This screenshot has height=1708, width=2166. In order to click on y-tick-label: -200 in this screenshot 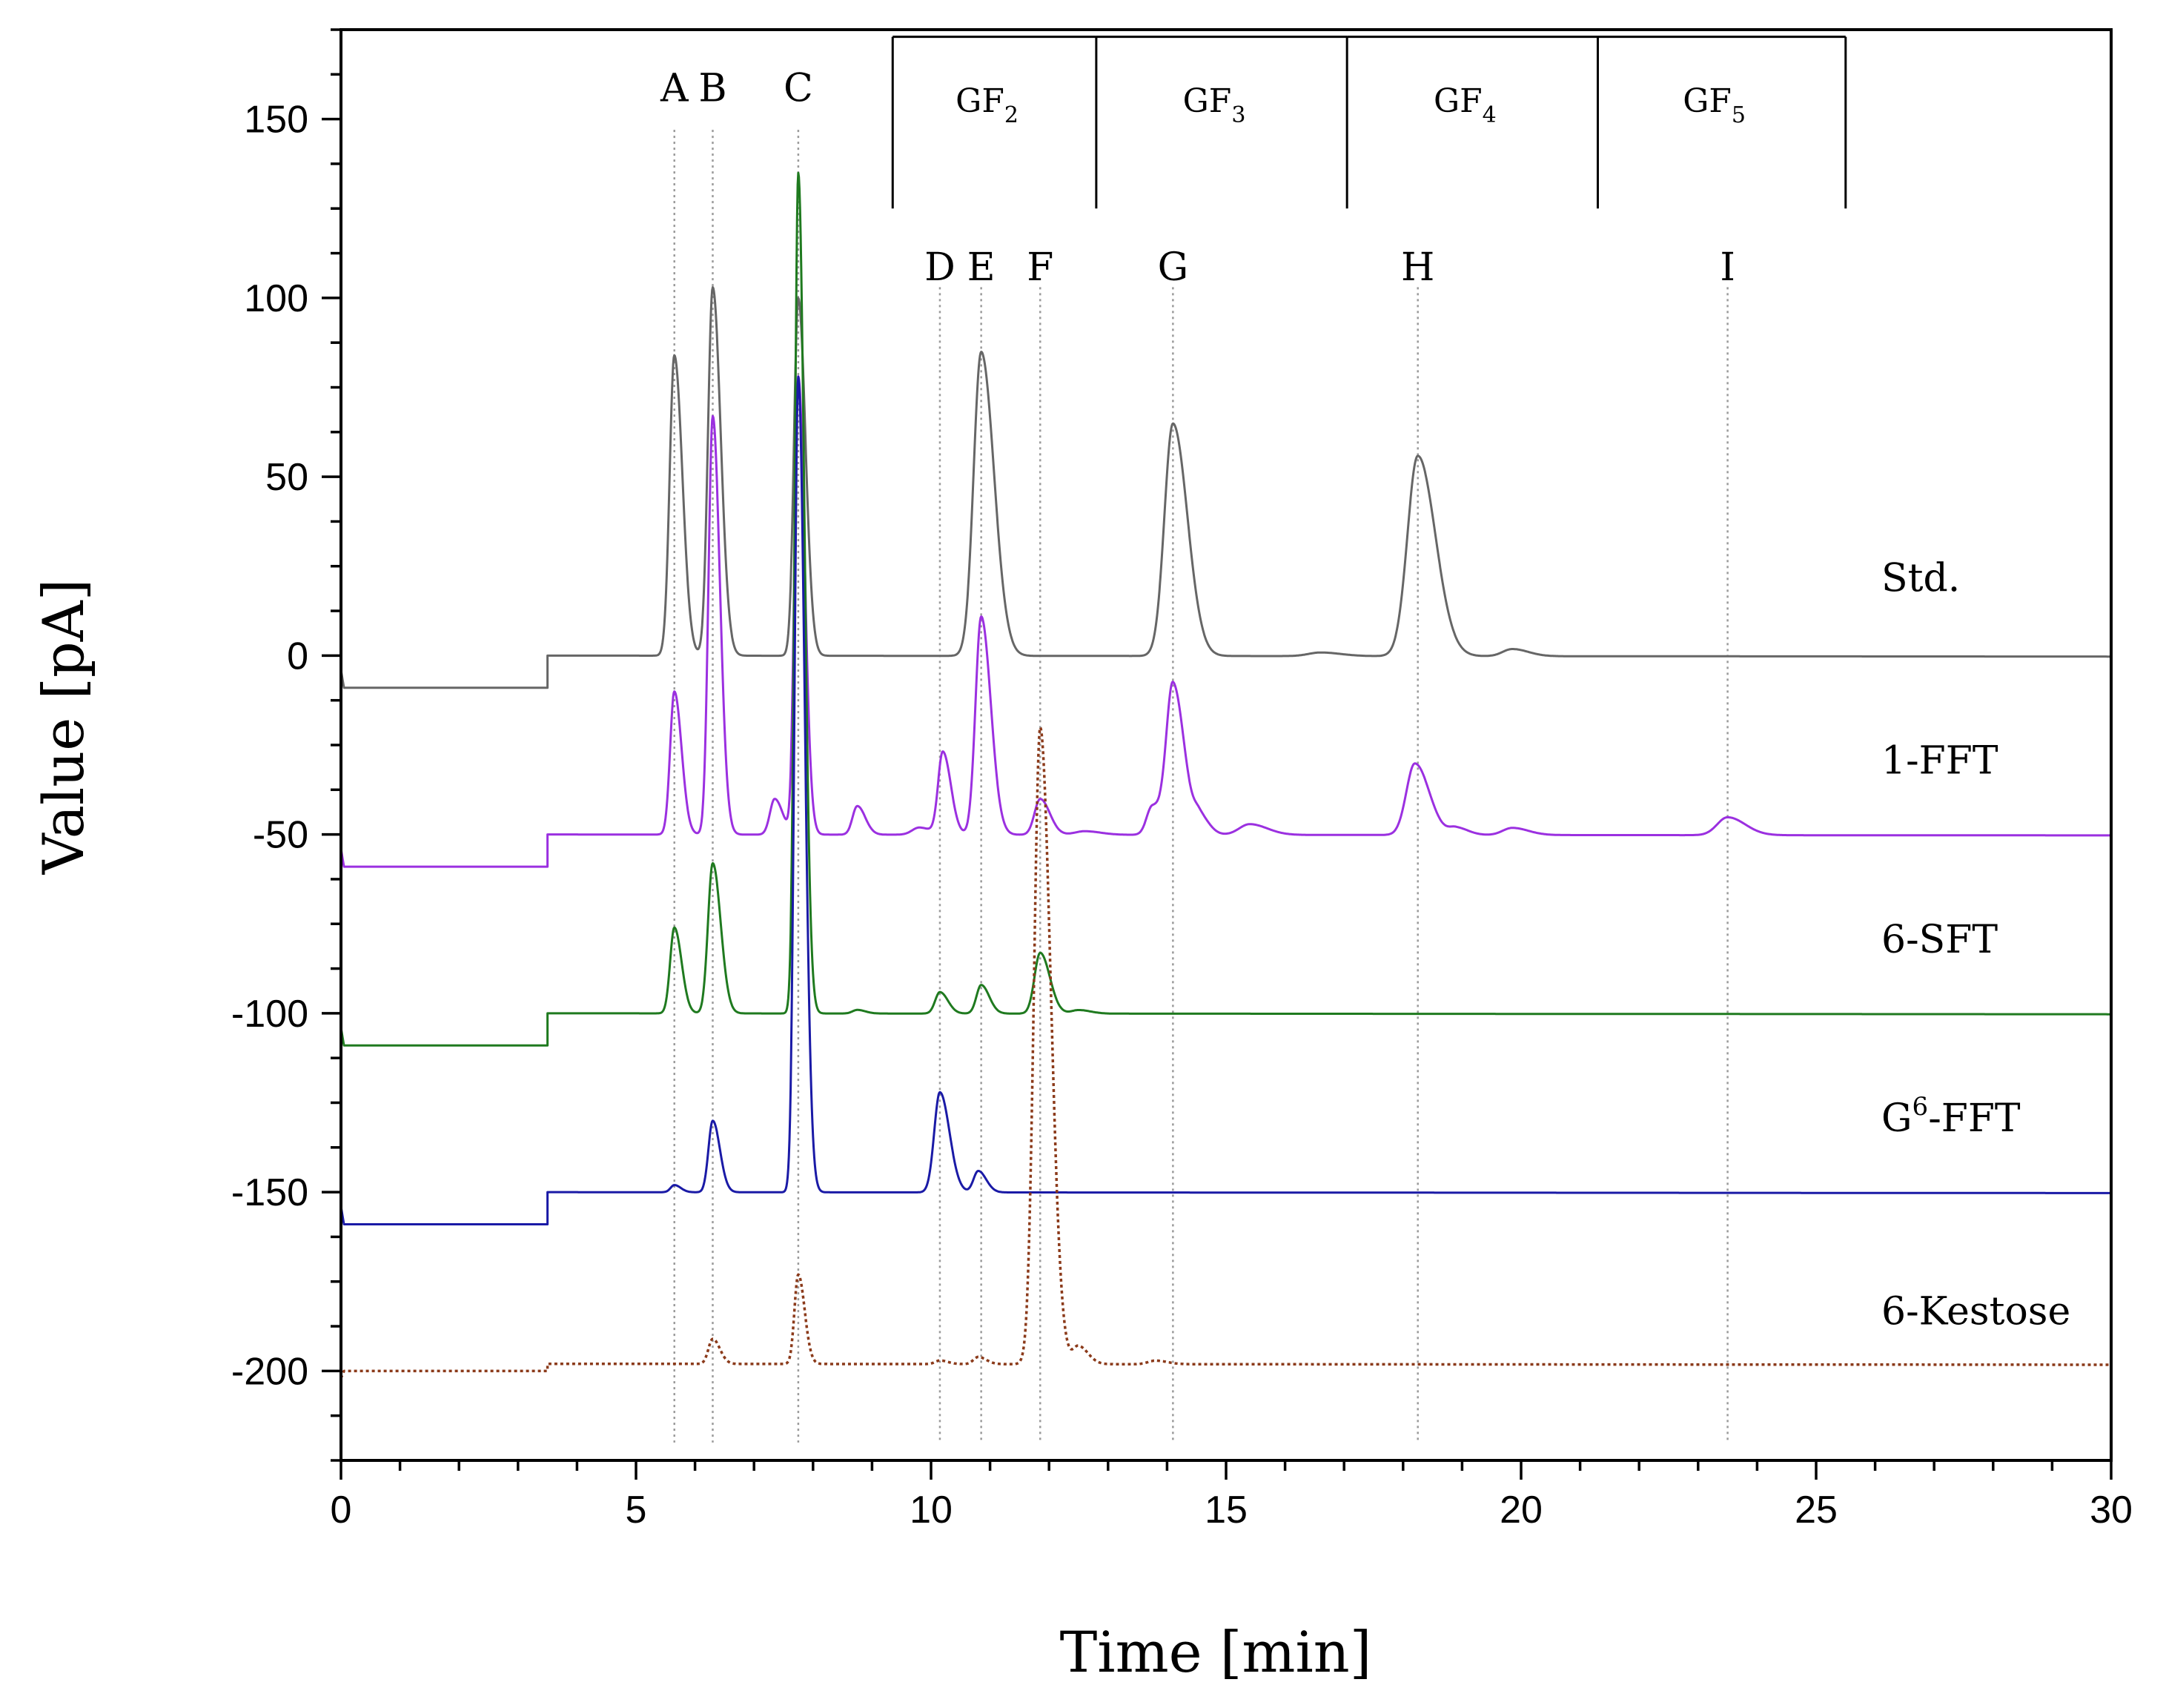, I will do `click(270, 1371)`.